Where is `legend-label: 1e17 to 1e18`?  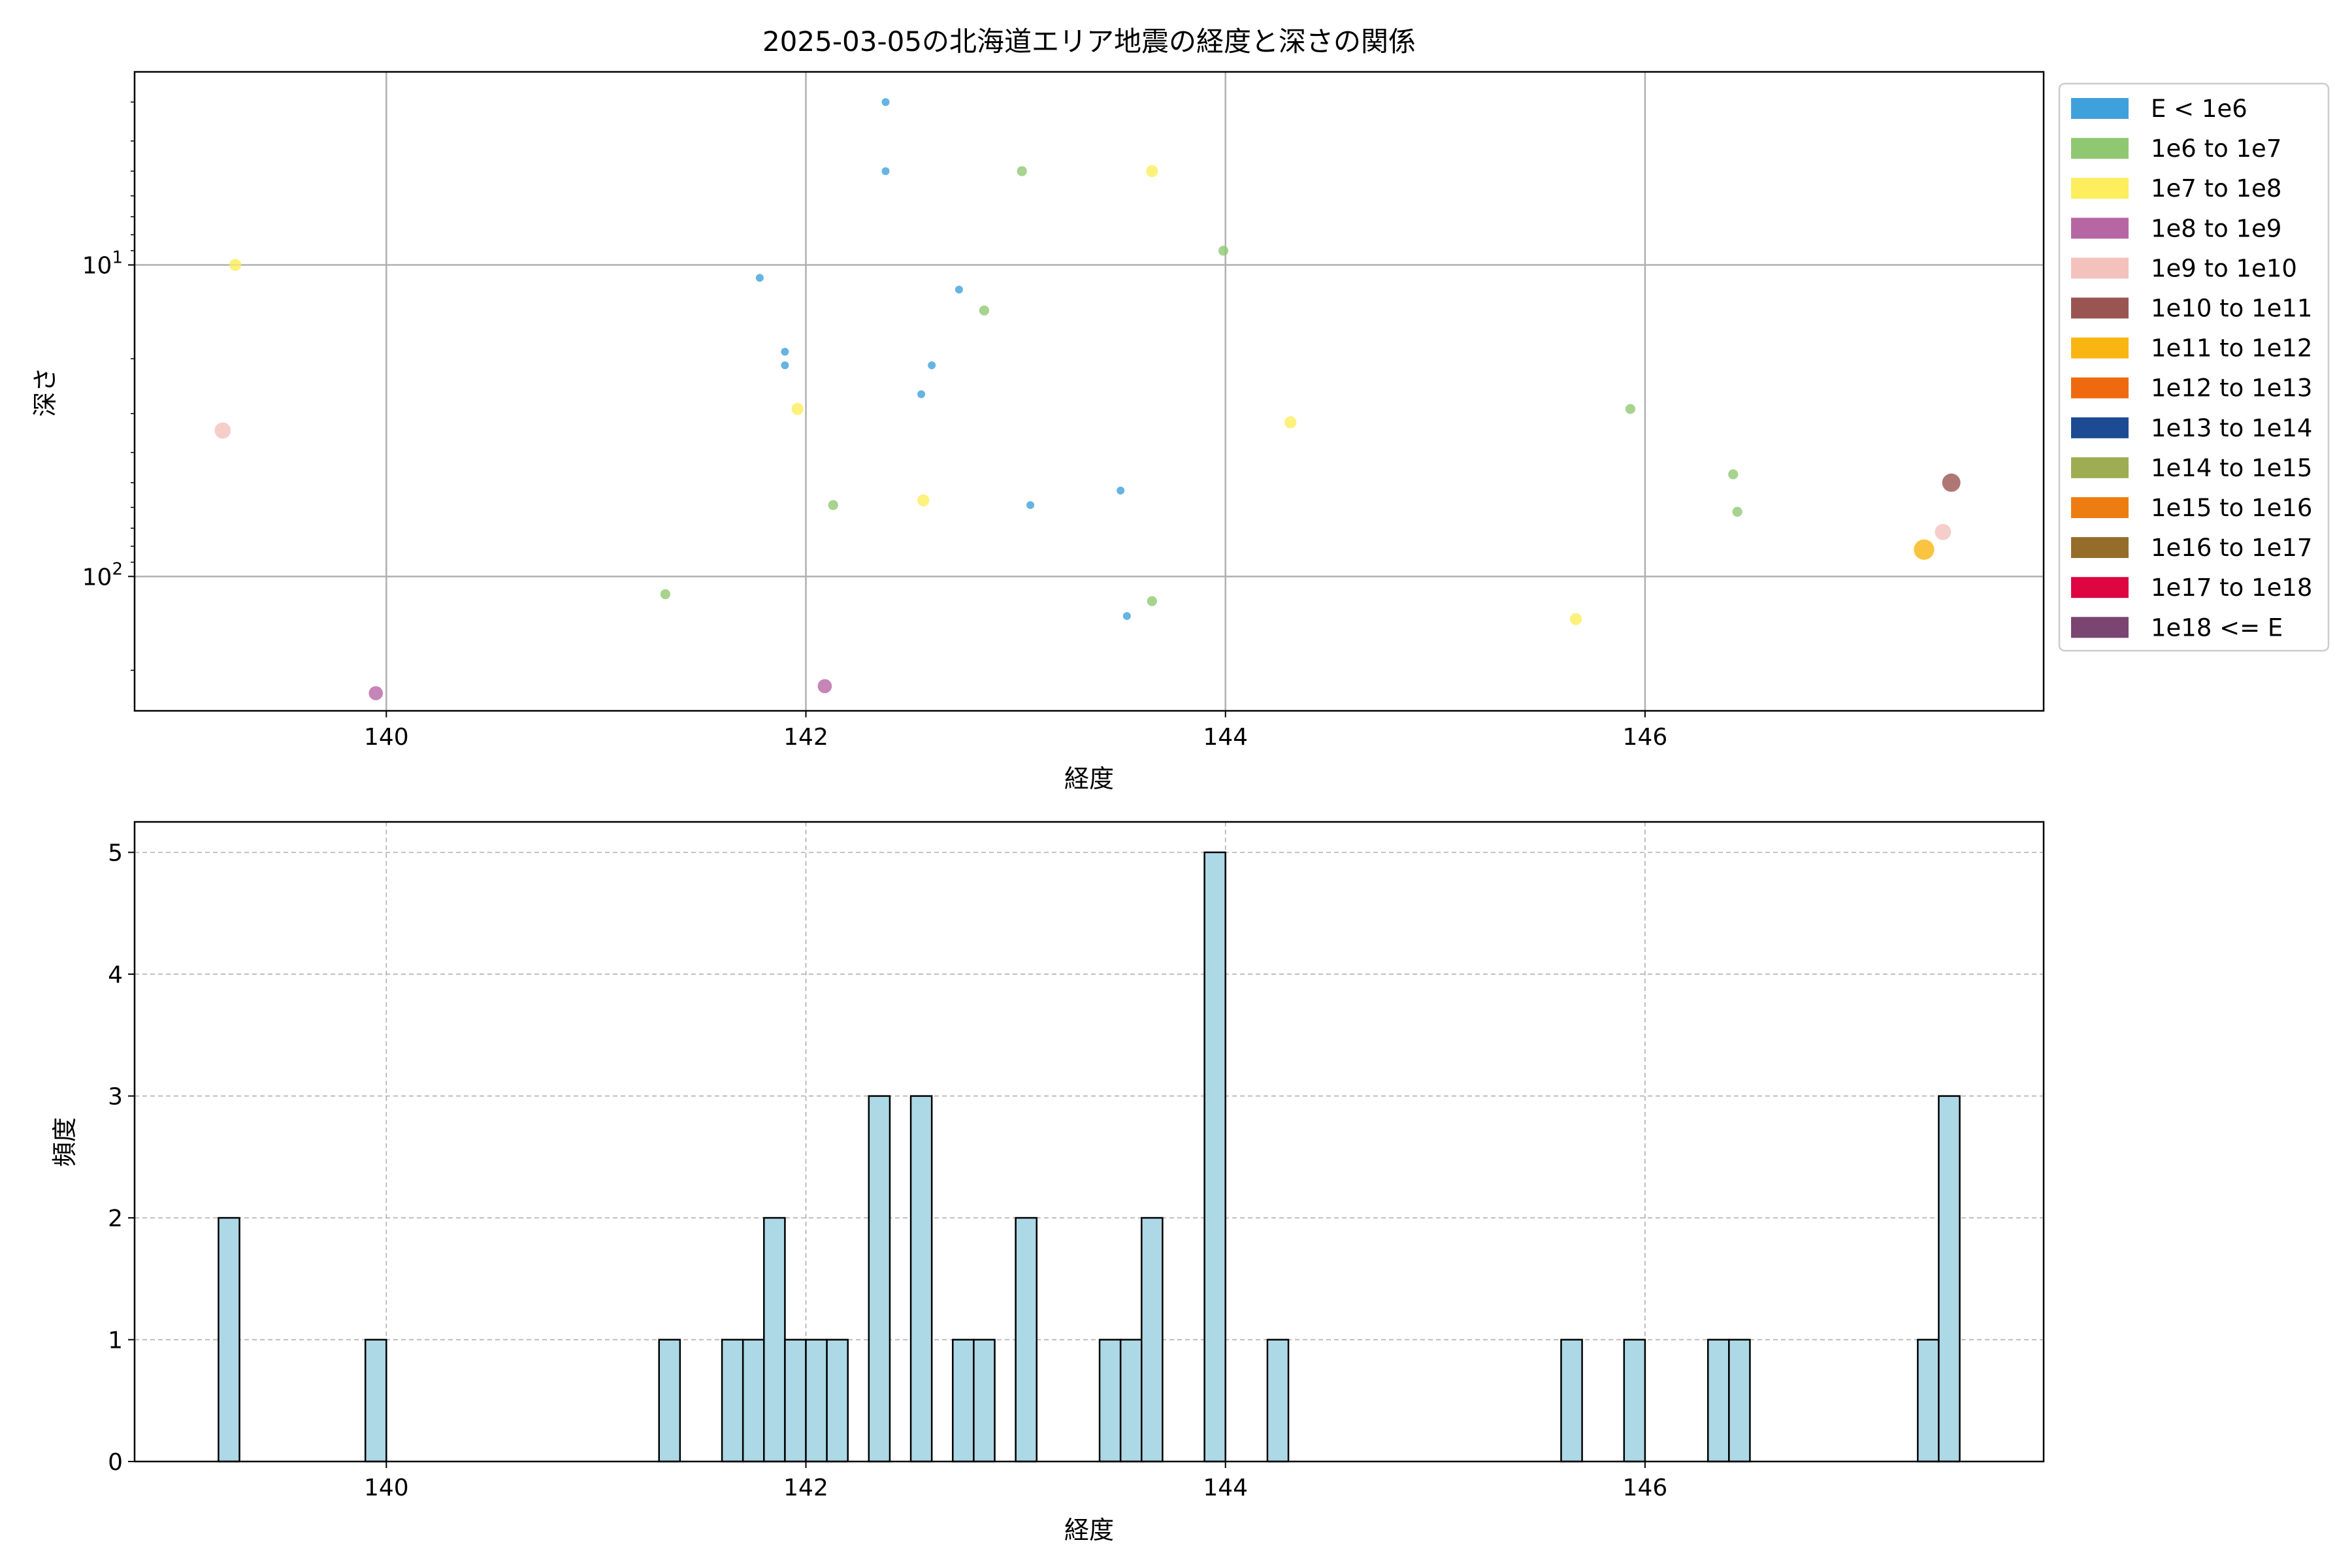
legend-label: 1e17 to 1e18 is located at coordinates (2231, 588).